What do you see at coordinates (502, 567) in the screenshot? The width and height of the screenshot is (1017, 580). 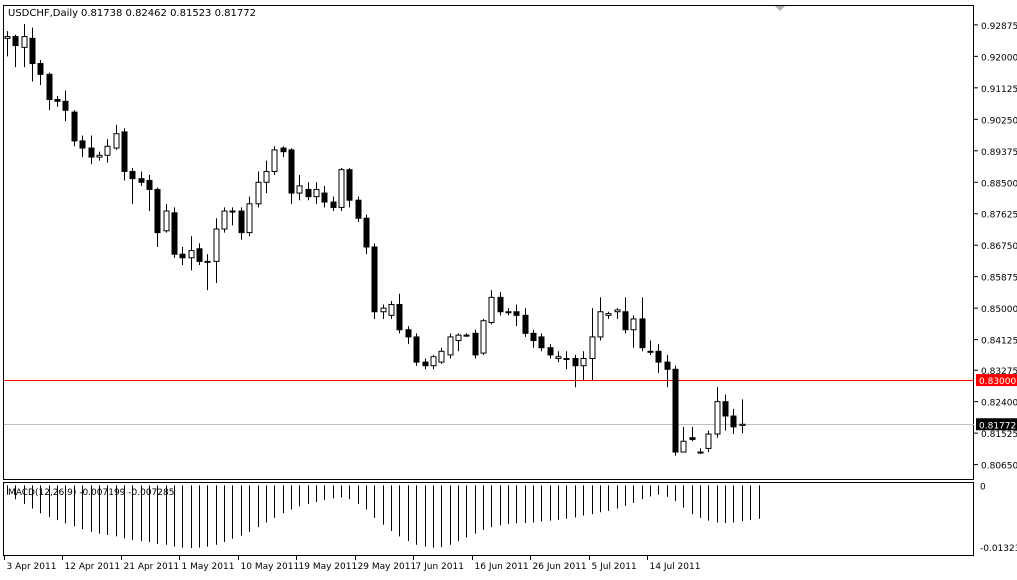 I see `x-tick-label: 16 Jun 2011` at bounding box center [502, 567].